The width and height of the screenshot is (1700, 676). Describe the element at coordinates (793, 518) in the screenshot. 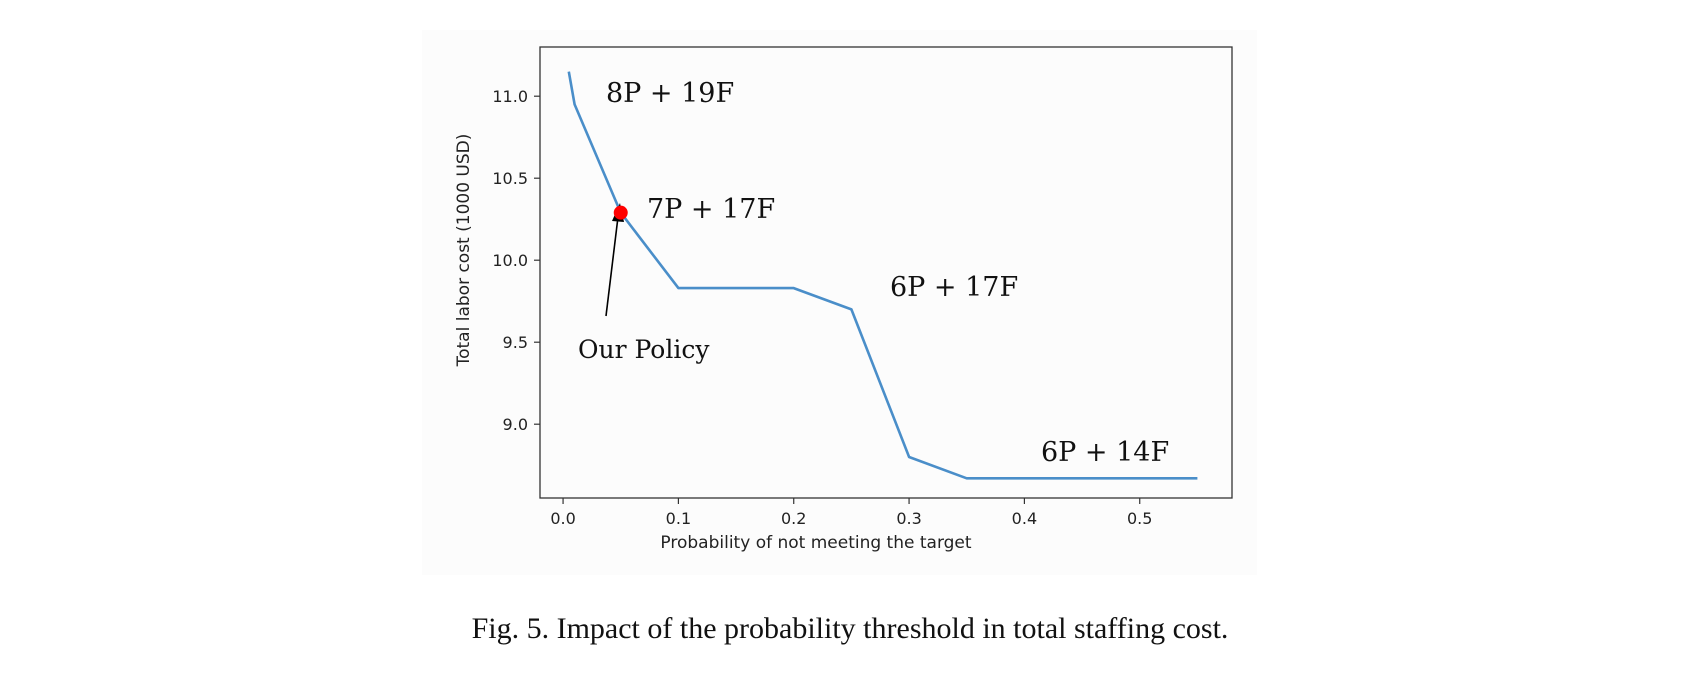

I see `x-tick-label: 0.2` at that location.